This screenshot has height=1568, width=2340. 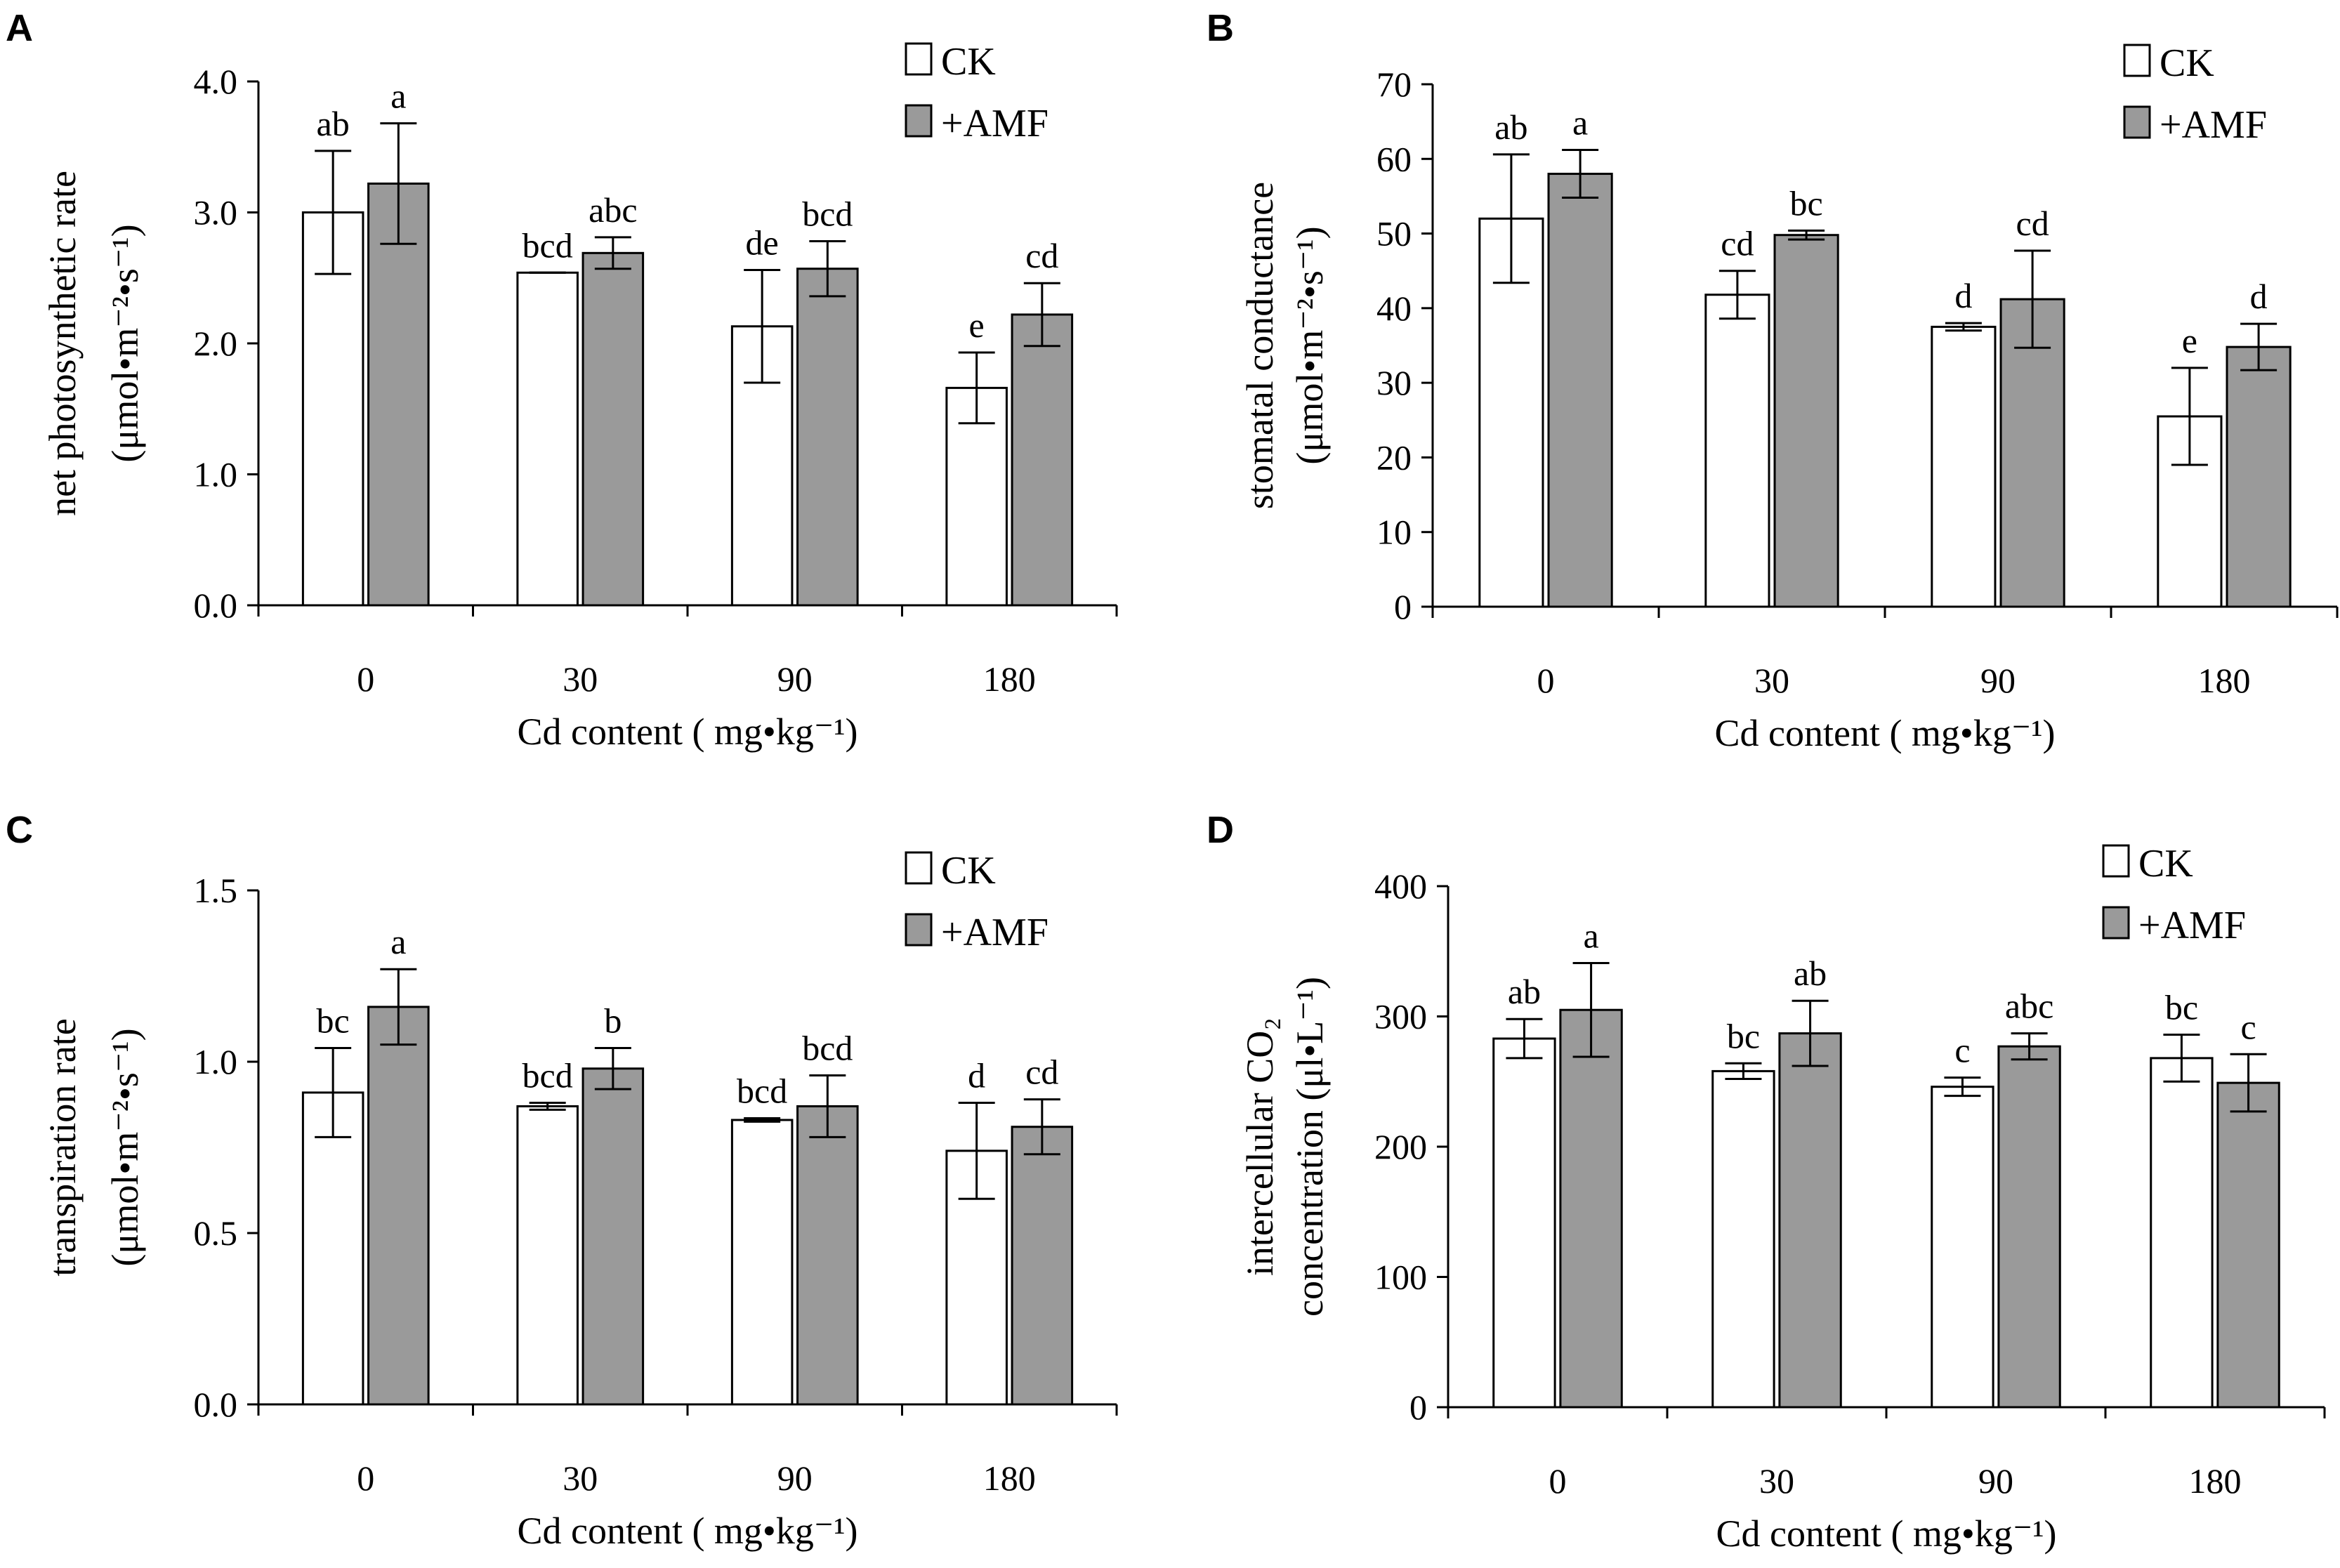 I want to click on y-tick-label: 0.5, so click(x=216, y=1233).